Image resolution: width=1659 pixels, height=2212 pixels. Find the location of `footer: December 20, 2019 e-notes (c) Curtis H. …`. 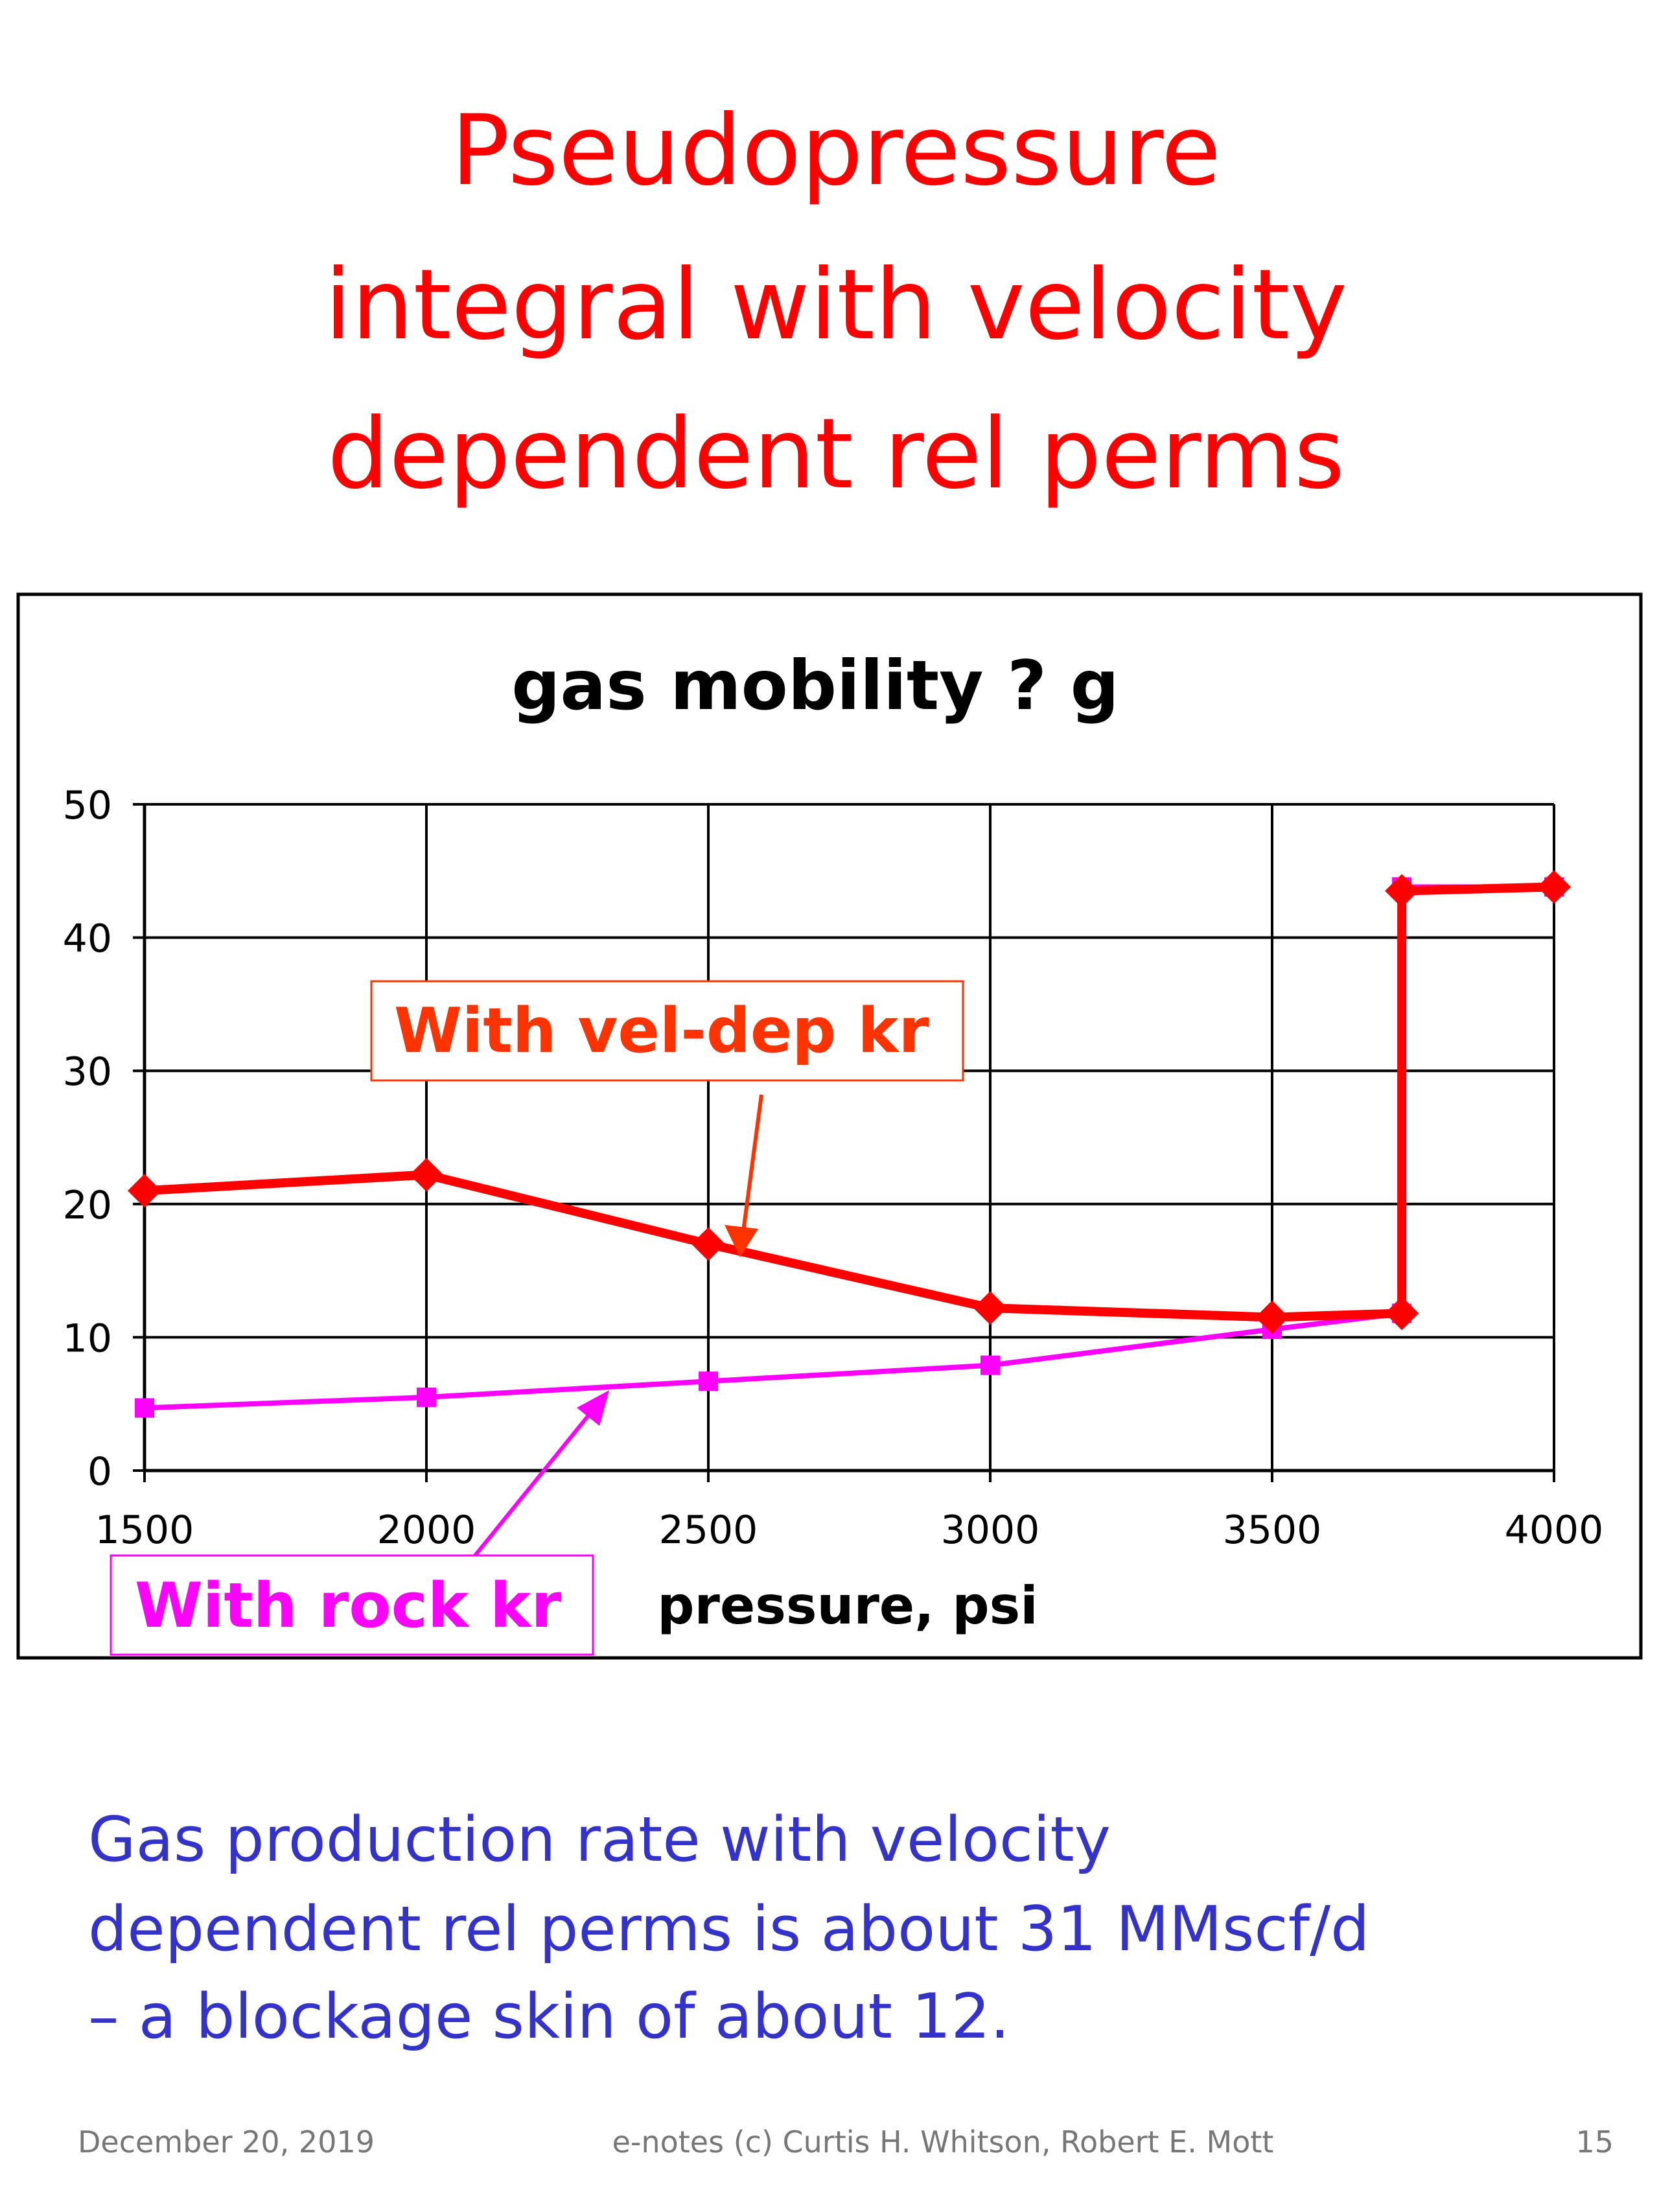

footer: December 20, 2019 e-notes (c) Curtis H. … is located at coordinates (846, 2142).